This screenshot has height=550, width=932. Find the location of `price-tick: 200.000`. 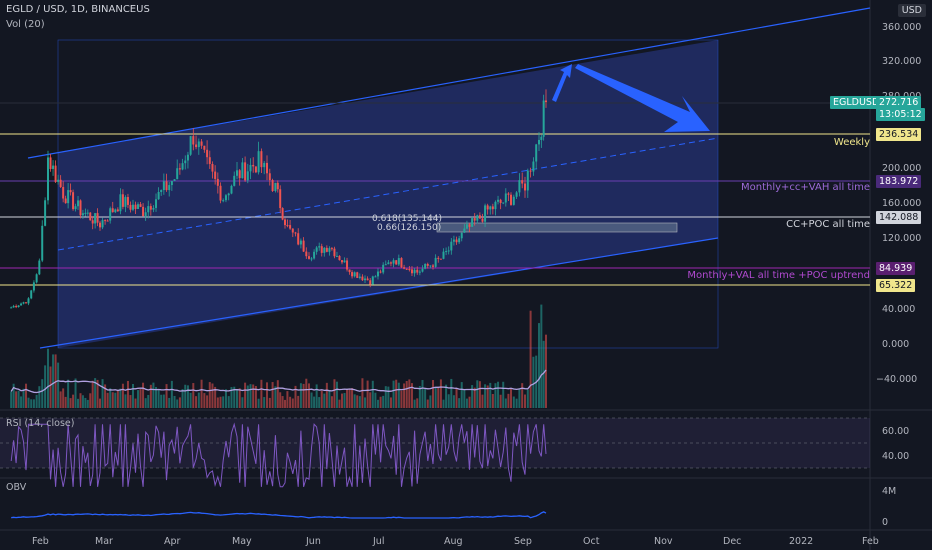

price-tick: 200.000 is located at coordinates (901, 168).